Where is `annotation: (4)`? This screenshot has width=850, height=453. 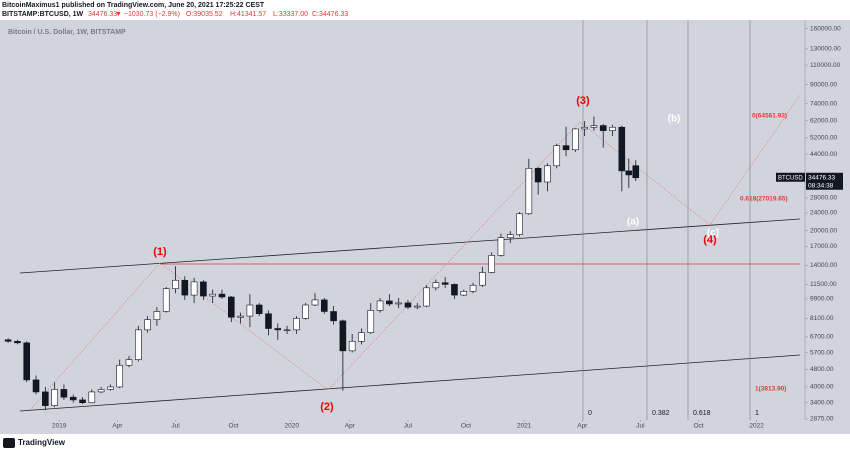
annotation: (4) is located at coordinates (710, 240).